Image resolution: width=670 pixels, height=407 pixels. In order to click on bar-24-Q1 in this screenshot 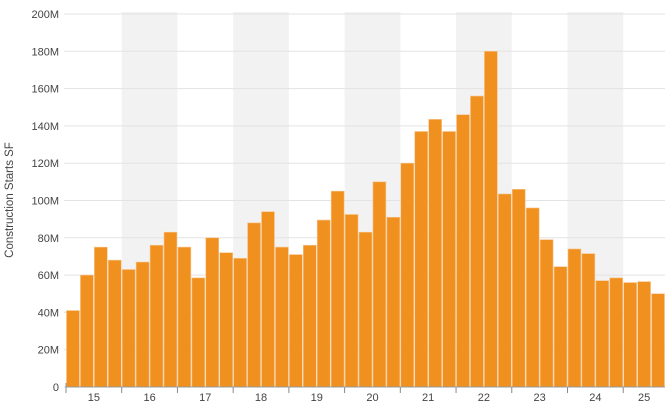, I will do `click(574, 318)`.